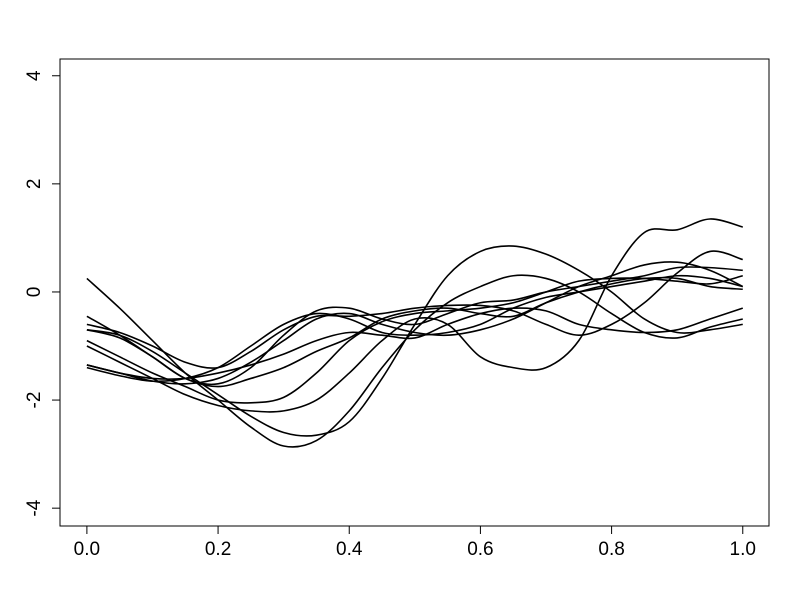 The width and height of the screenshot is (800, 605). Describe the element at coordinates (480, 549) in the screenshot. I see `x-tick-label: 0.6` at that location.